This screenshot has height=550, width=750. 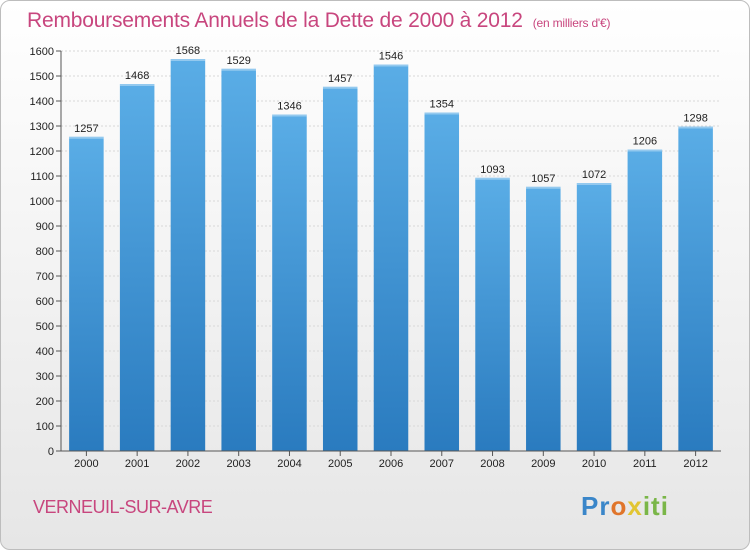 I want to click on x-tick-label: 2002, so click(x=188, y=464).